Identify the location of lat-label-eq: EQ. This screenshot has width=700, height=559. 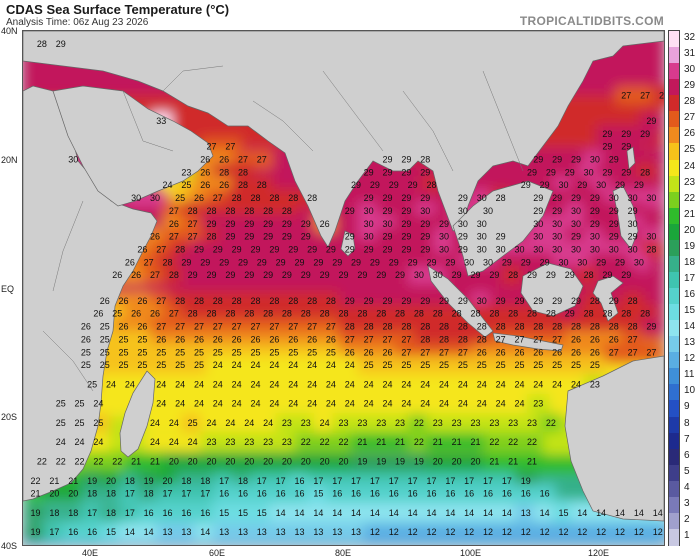
(8, 289).